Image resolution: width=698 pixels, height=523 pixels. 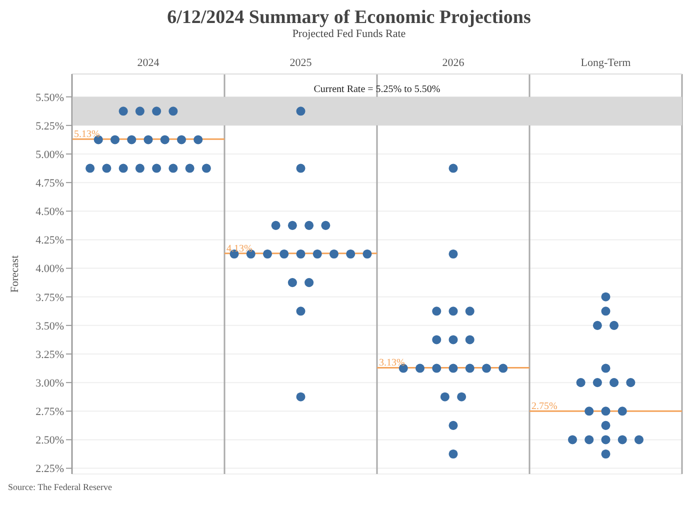 What do you see at coordinates (50, 269) in the screenshot?
I see `y-tick-label: 4.00%` at bounding box center [50, 269].